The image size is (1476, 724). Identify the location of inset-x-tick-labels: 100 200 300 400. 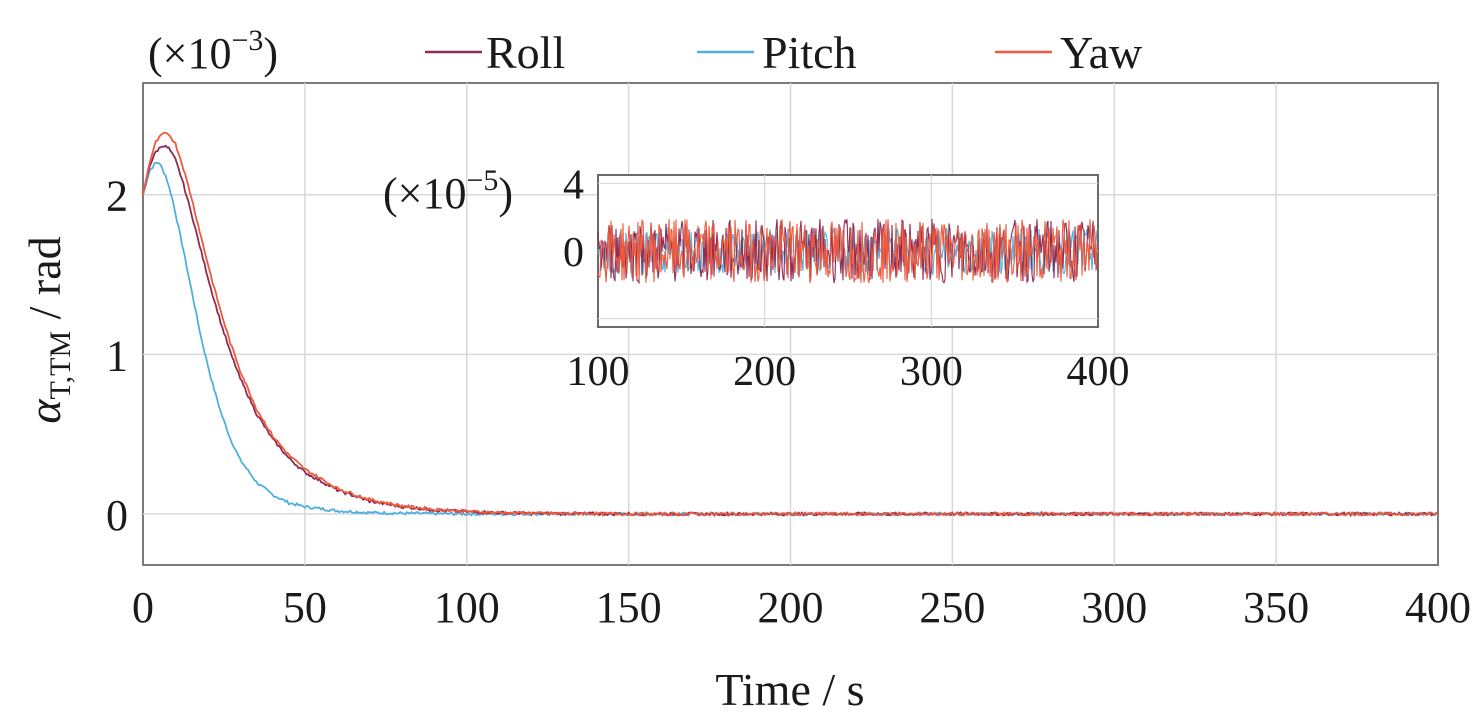
(848, 372).